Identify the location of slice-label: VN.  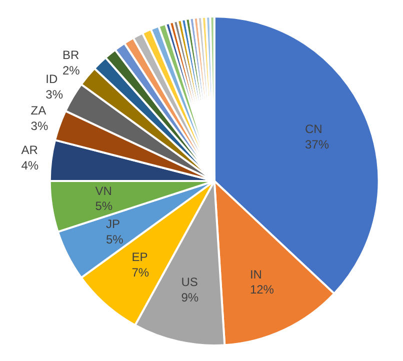
(103, 191).